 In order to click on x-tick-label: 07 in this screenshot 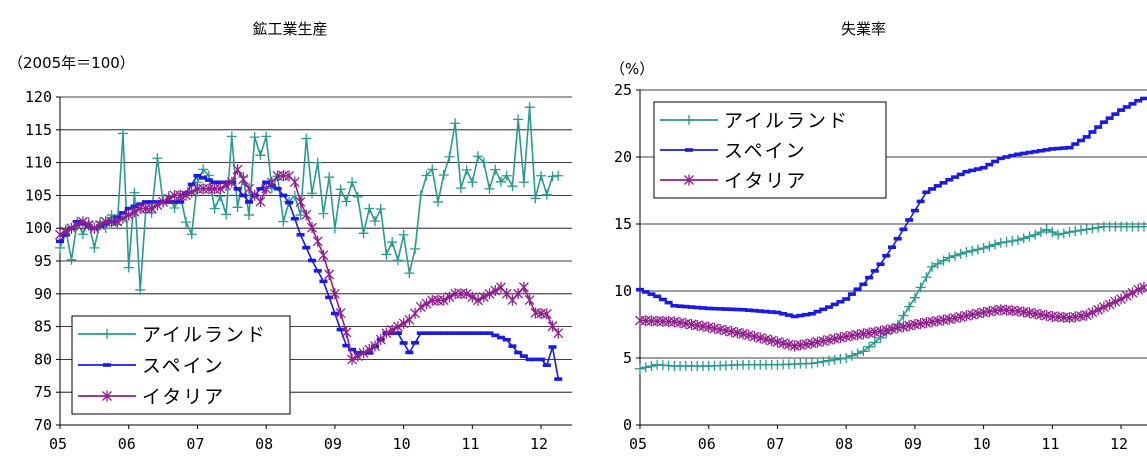, I will do `click(195, 444)`.